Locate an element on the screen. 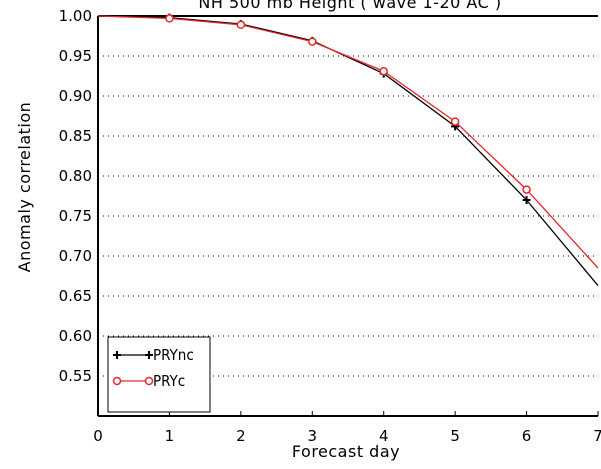 This screenshot has height=469, width=601. x-tick-label: 3 is located at coordinates (313, 436).